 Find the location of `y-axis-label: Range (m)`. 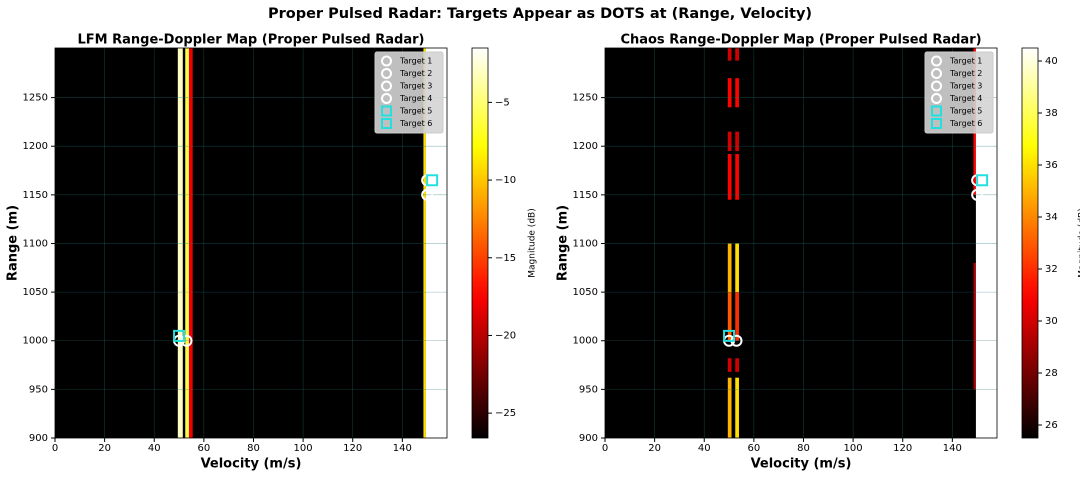

y-axis-label: Range (m) is located at coordinates (13, 243).